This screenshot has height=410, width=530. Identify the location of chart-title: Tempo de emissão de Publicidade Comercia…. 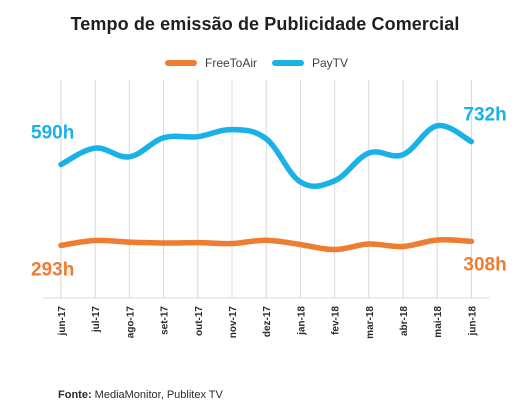
(265, 24).